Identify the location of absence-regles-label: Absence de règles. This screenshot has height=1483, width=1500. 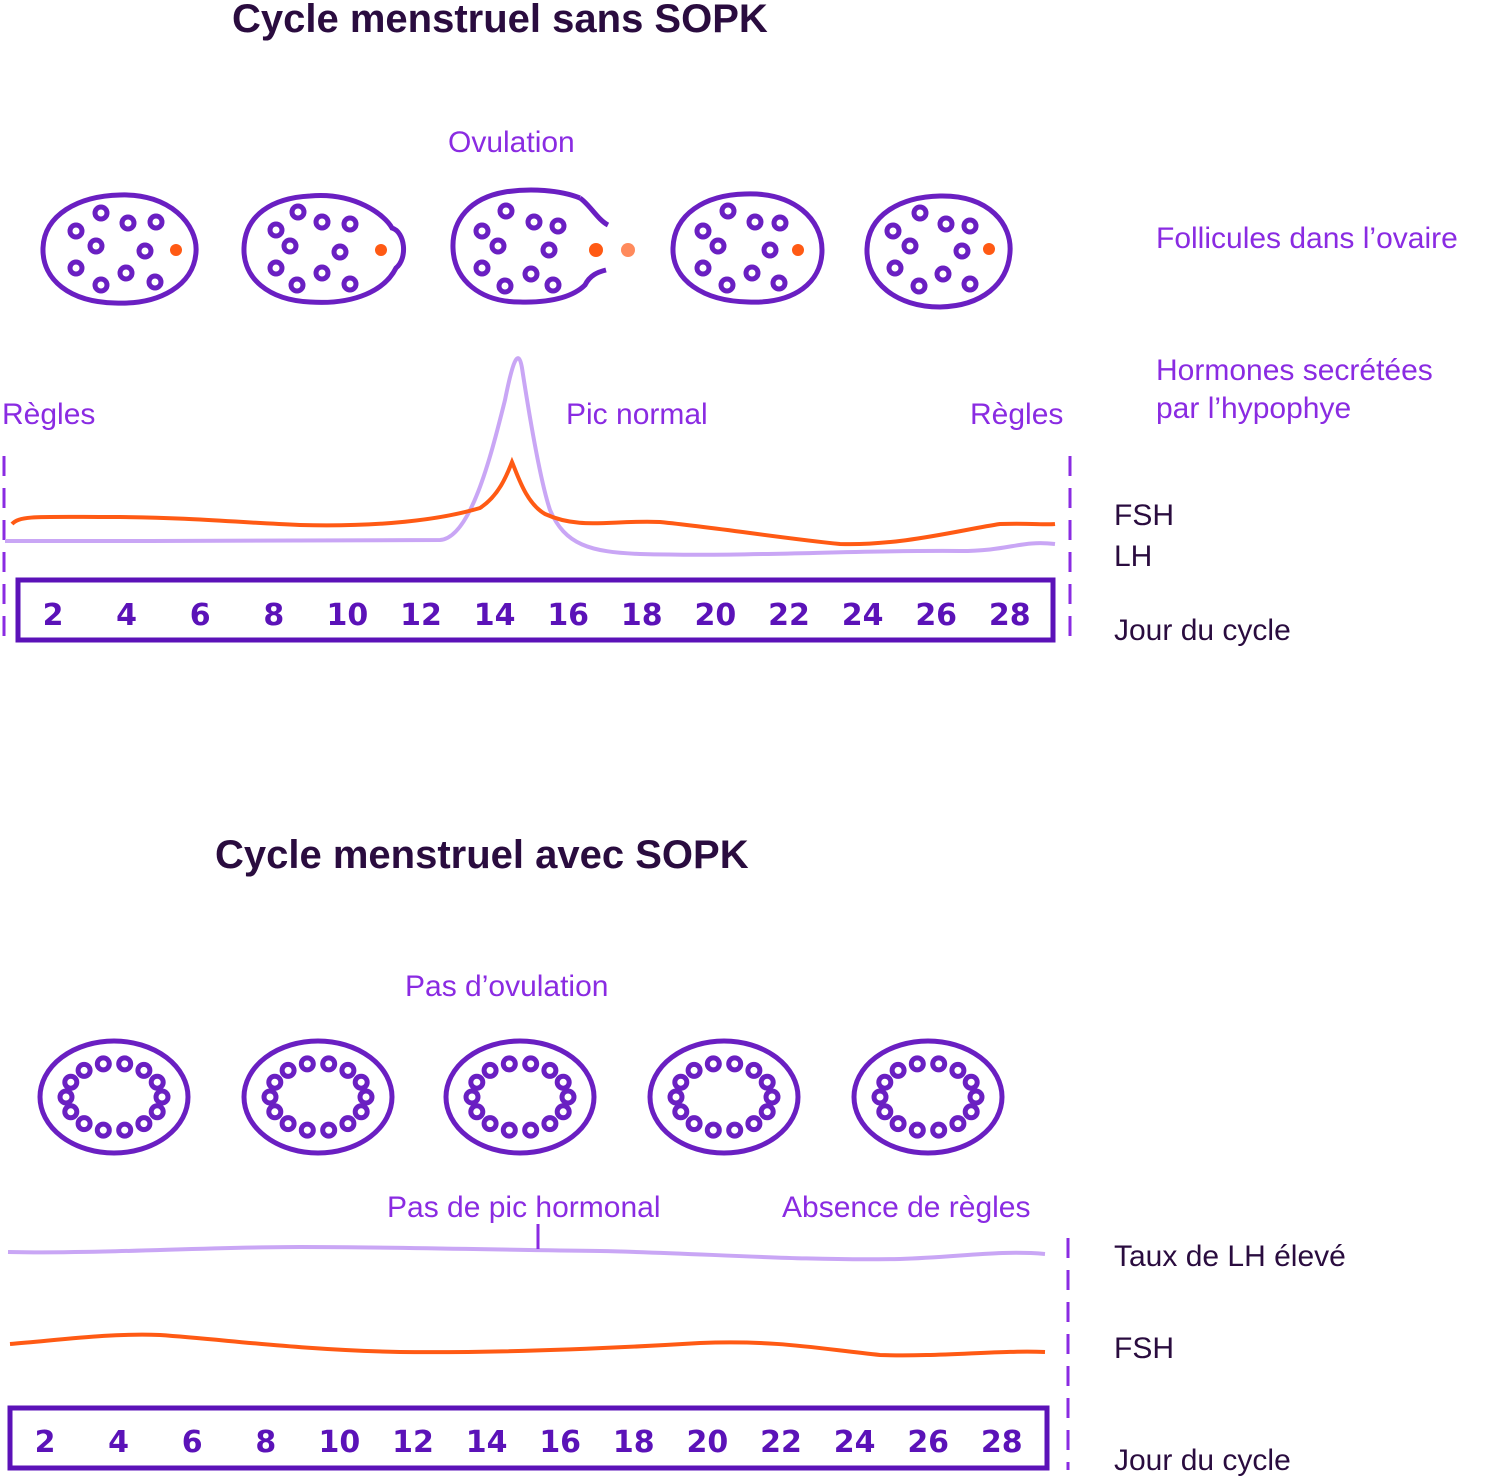
(906, 1207).